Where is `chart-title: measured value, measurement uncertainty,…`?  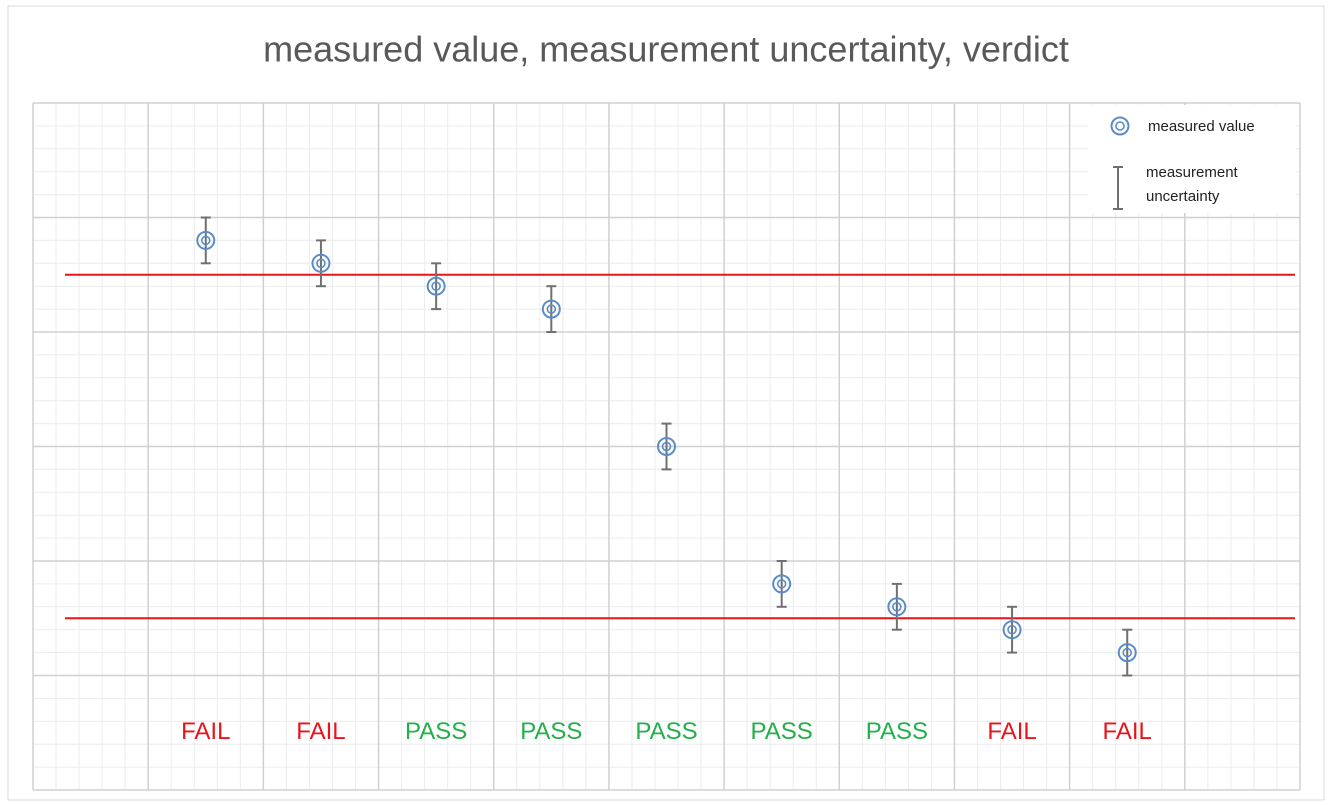 chart-title: measured value, measurement uncertainty,… is located at coordinates (666, 49).